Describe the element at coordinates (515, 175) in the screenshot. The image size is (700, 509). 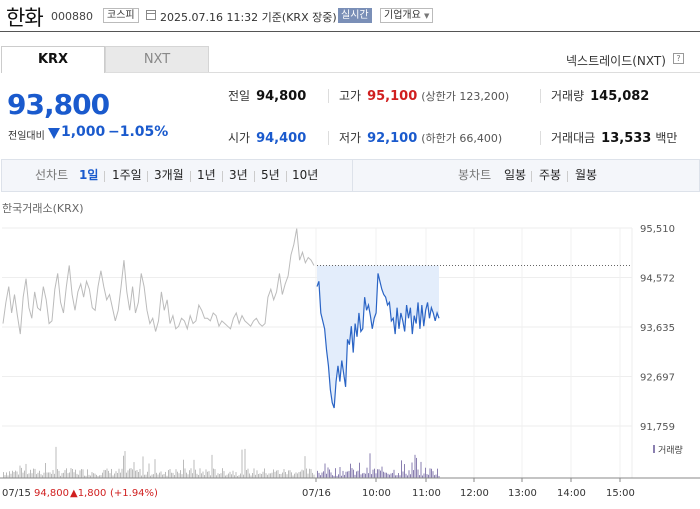
I see `candle-daily: 일봉` at that location.